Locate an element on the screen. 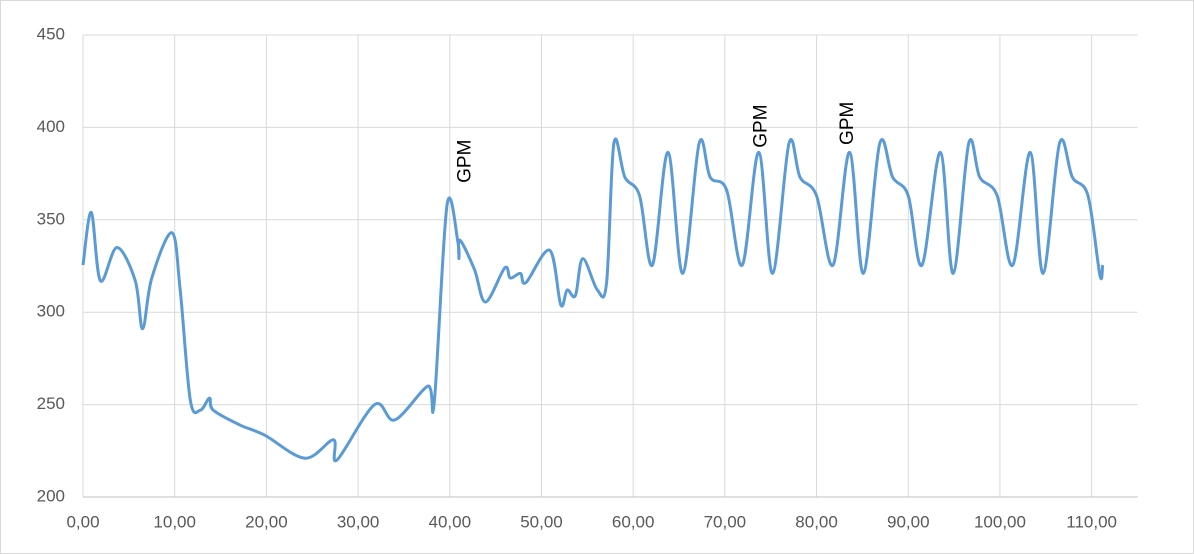 Image resolution: width=1194 pixels, height=554 pixels. x-tick-label: 110,00 is located at coordinates (1091, 521).